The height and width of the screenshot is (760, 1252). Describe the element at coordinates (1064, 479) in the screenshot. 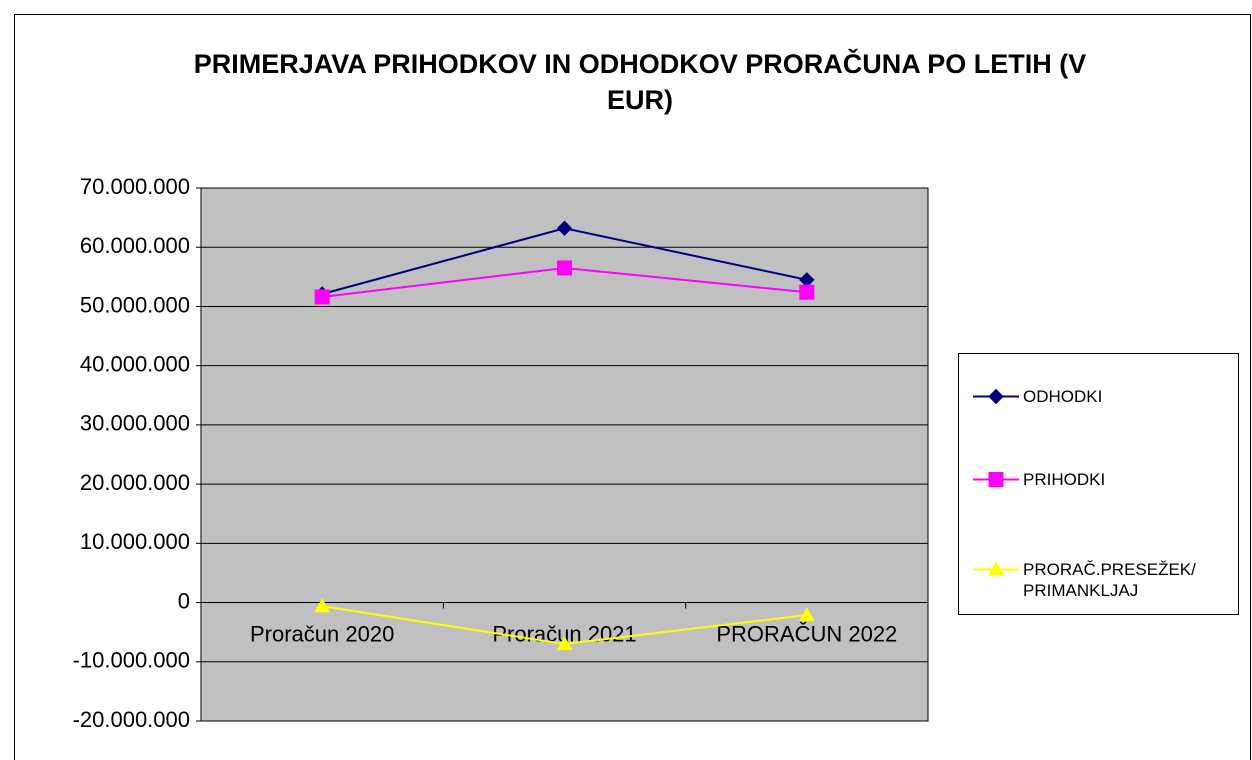

I see `legend-label: PRIHODKI` at that location.